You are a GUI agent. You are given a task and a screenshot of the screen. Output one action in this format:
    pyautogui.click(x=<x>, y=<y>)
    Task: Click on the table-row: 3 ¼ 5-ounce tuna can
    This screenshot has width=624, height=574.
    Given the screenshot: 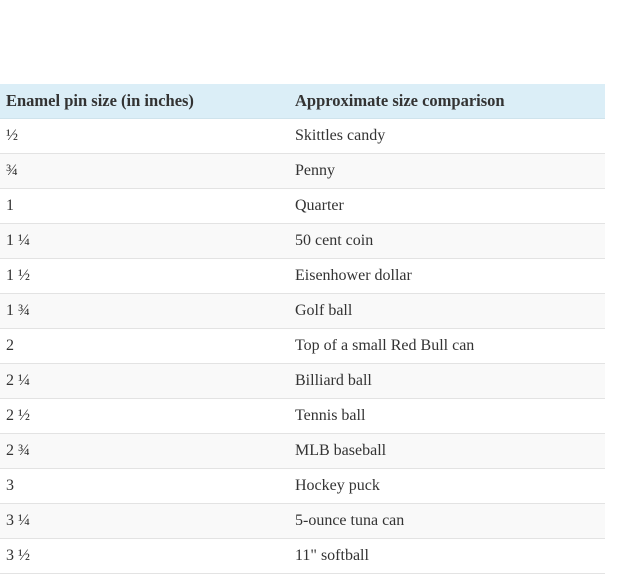 What is the action you would take?
    pyautogui.click(x=302, y=521)
    